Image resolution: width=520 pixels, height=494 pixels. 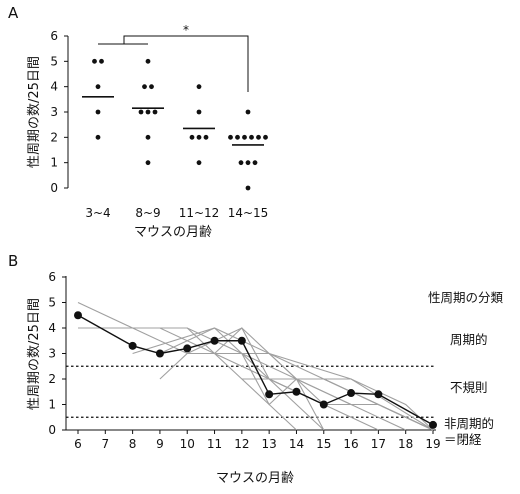 What do you see at coordinates (296, 444) in the screenshot?
I see `panel-b-x-tick-label: 14` at bounding box center [296, 444].